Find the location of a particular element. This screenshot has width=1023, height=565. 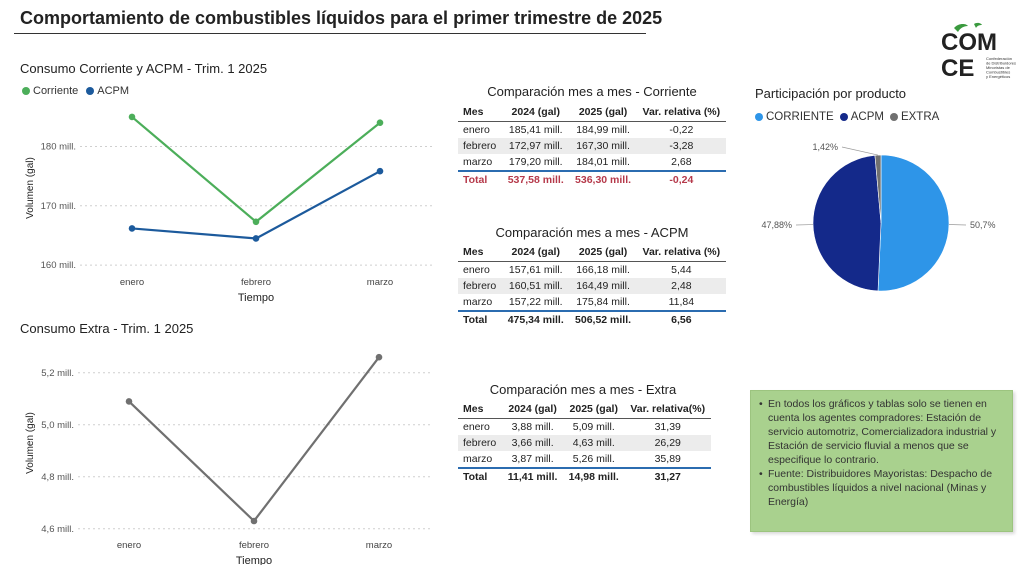

pie-chart: 50,7% 47,88% 1,42% is located at coordinates (878, 217).